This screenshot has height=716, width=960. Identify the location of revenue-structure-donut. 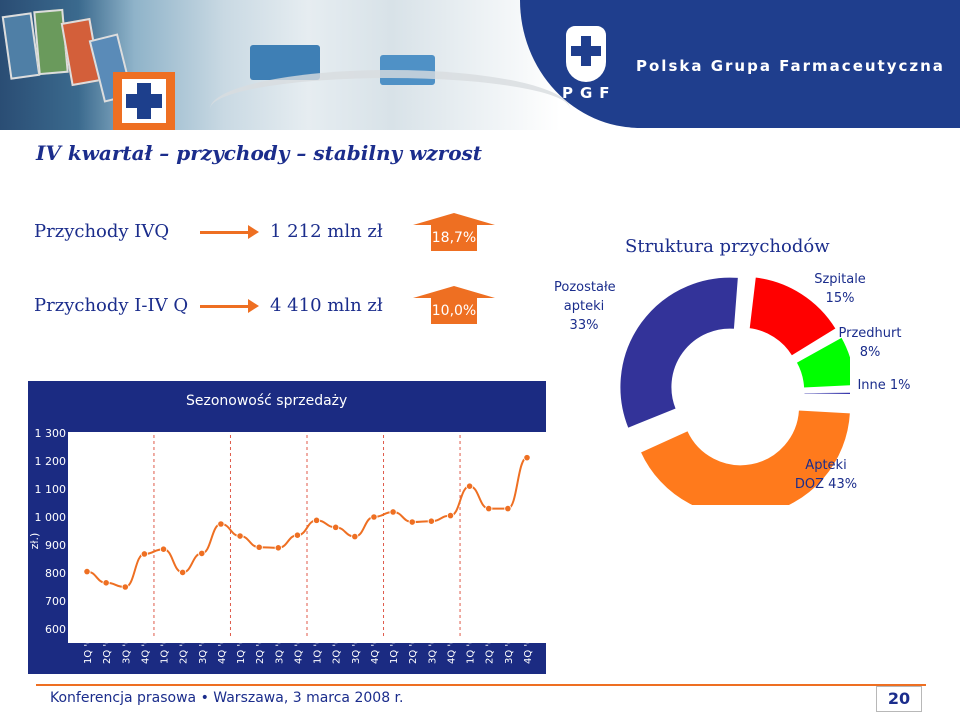
(735, 390).